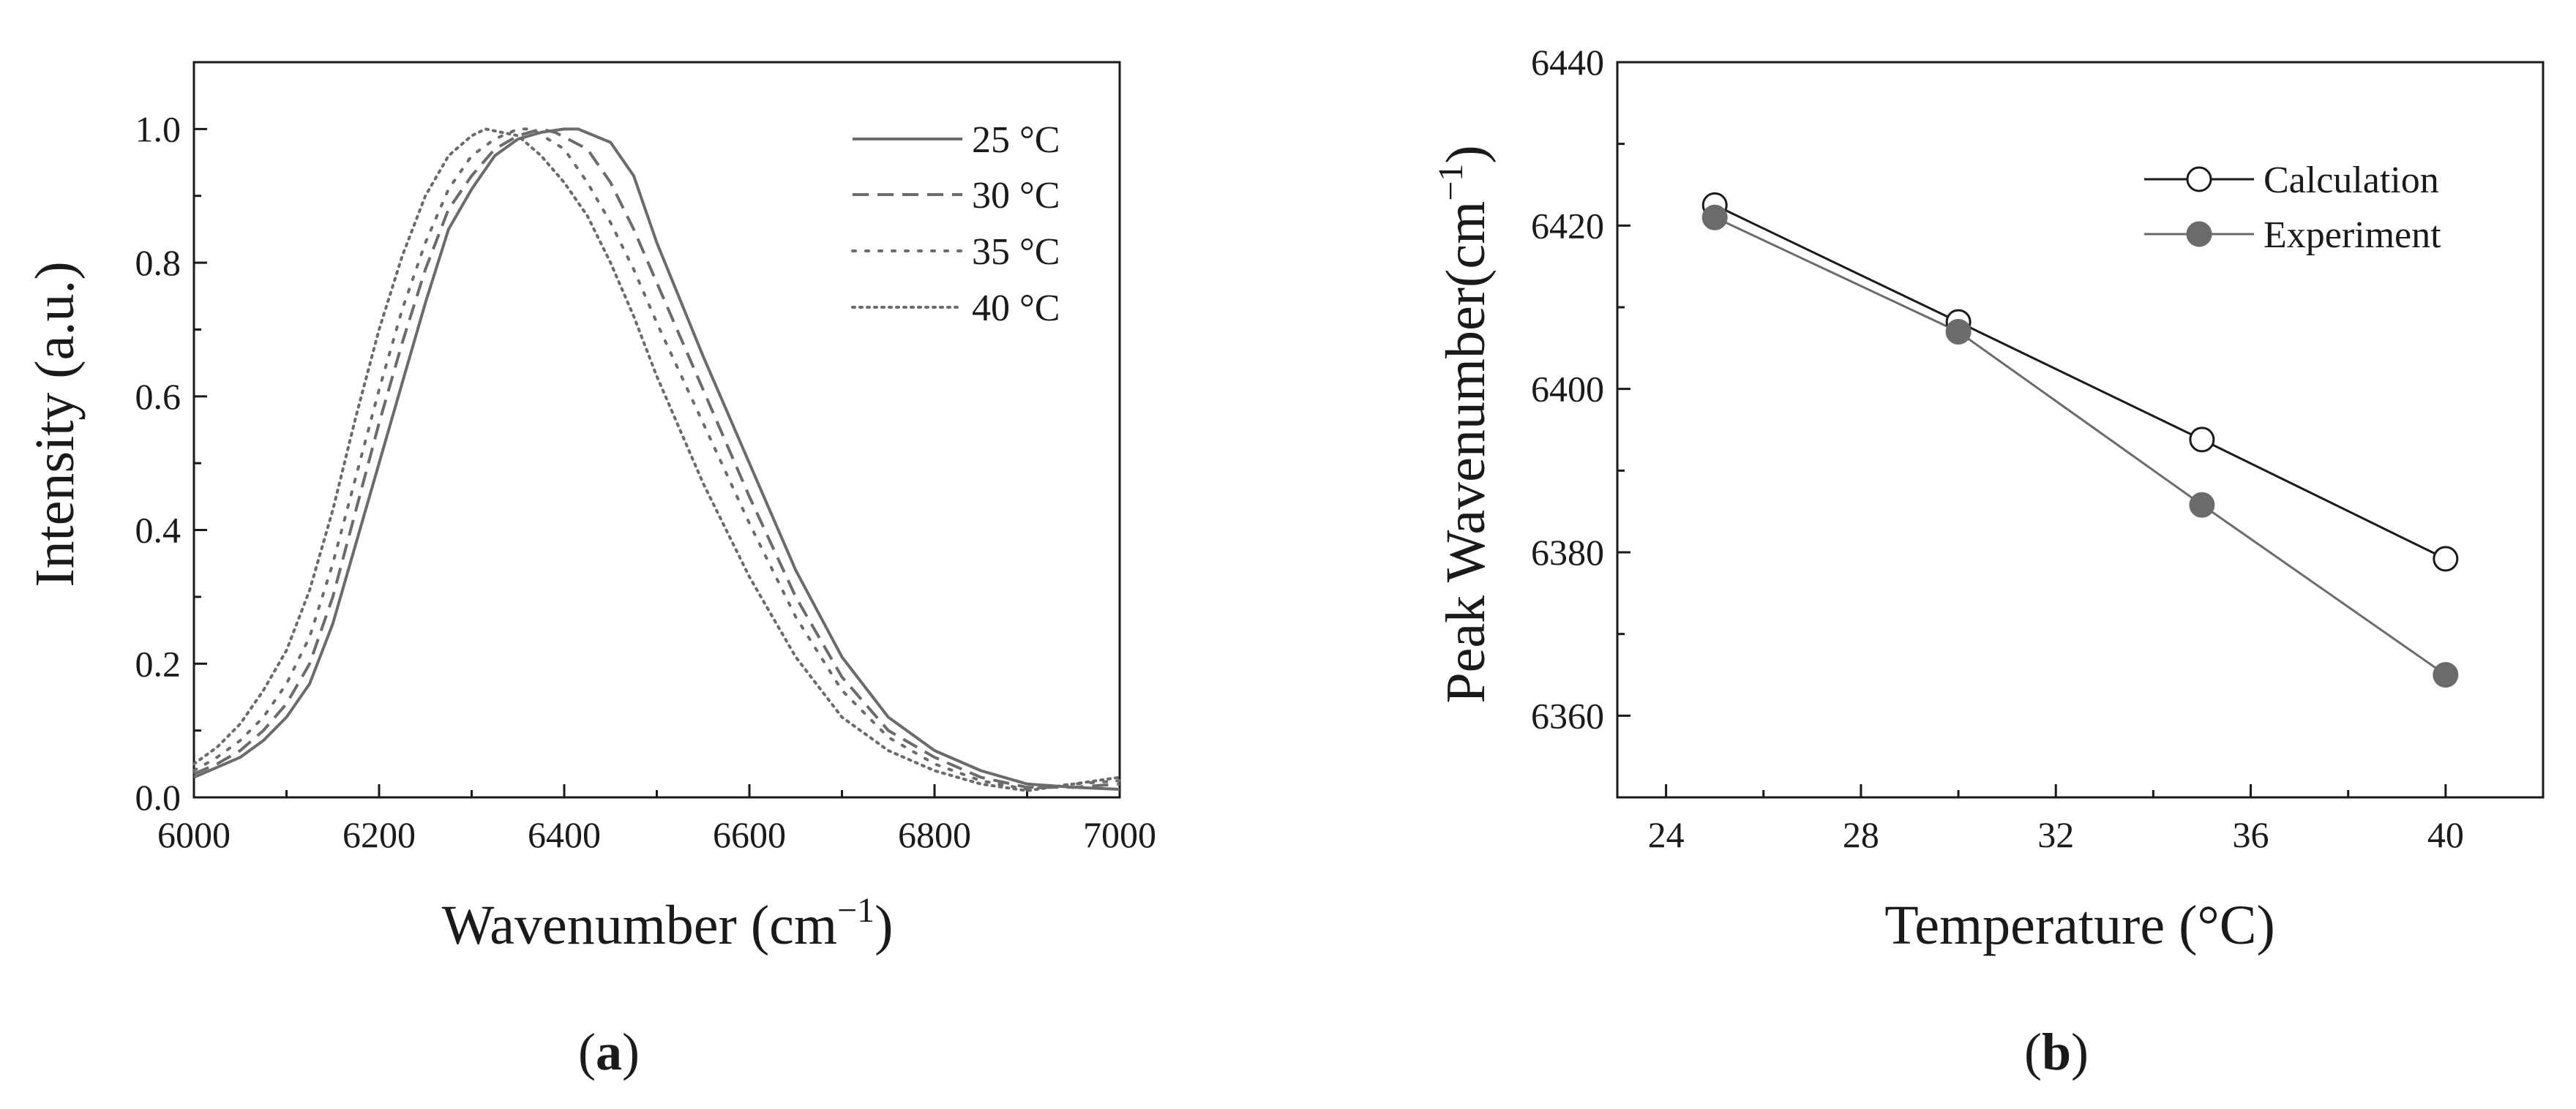  What do you see at coordinates (1666, 834) in the screenshot?
I see `panel-b-x-tick-label: 24` at bounding box center [1666, 834].